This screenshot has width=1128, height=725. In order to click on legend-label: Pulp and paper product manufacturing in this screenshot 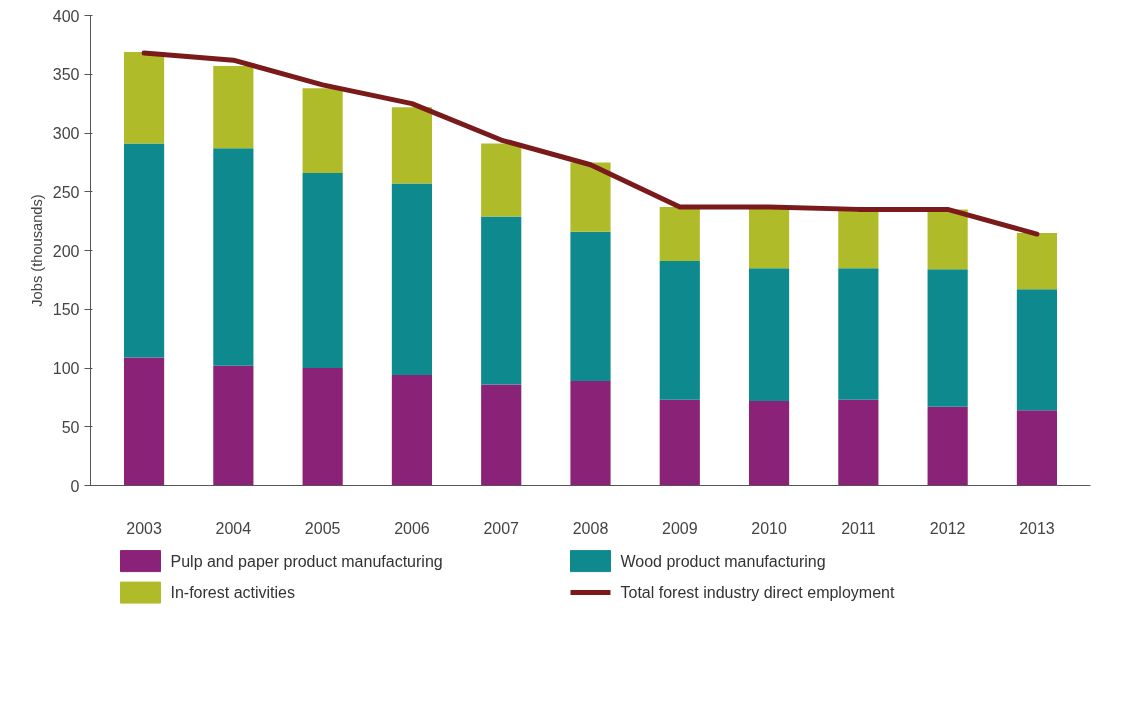, I will do `click(306, 561)`.